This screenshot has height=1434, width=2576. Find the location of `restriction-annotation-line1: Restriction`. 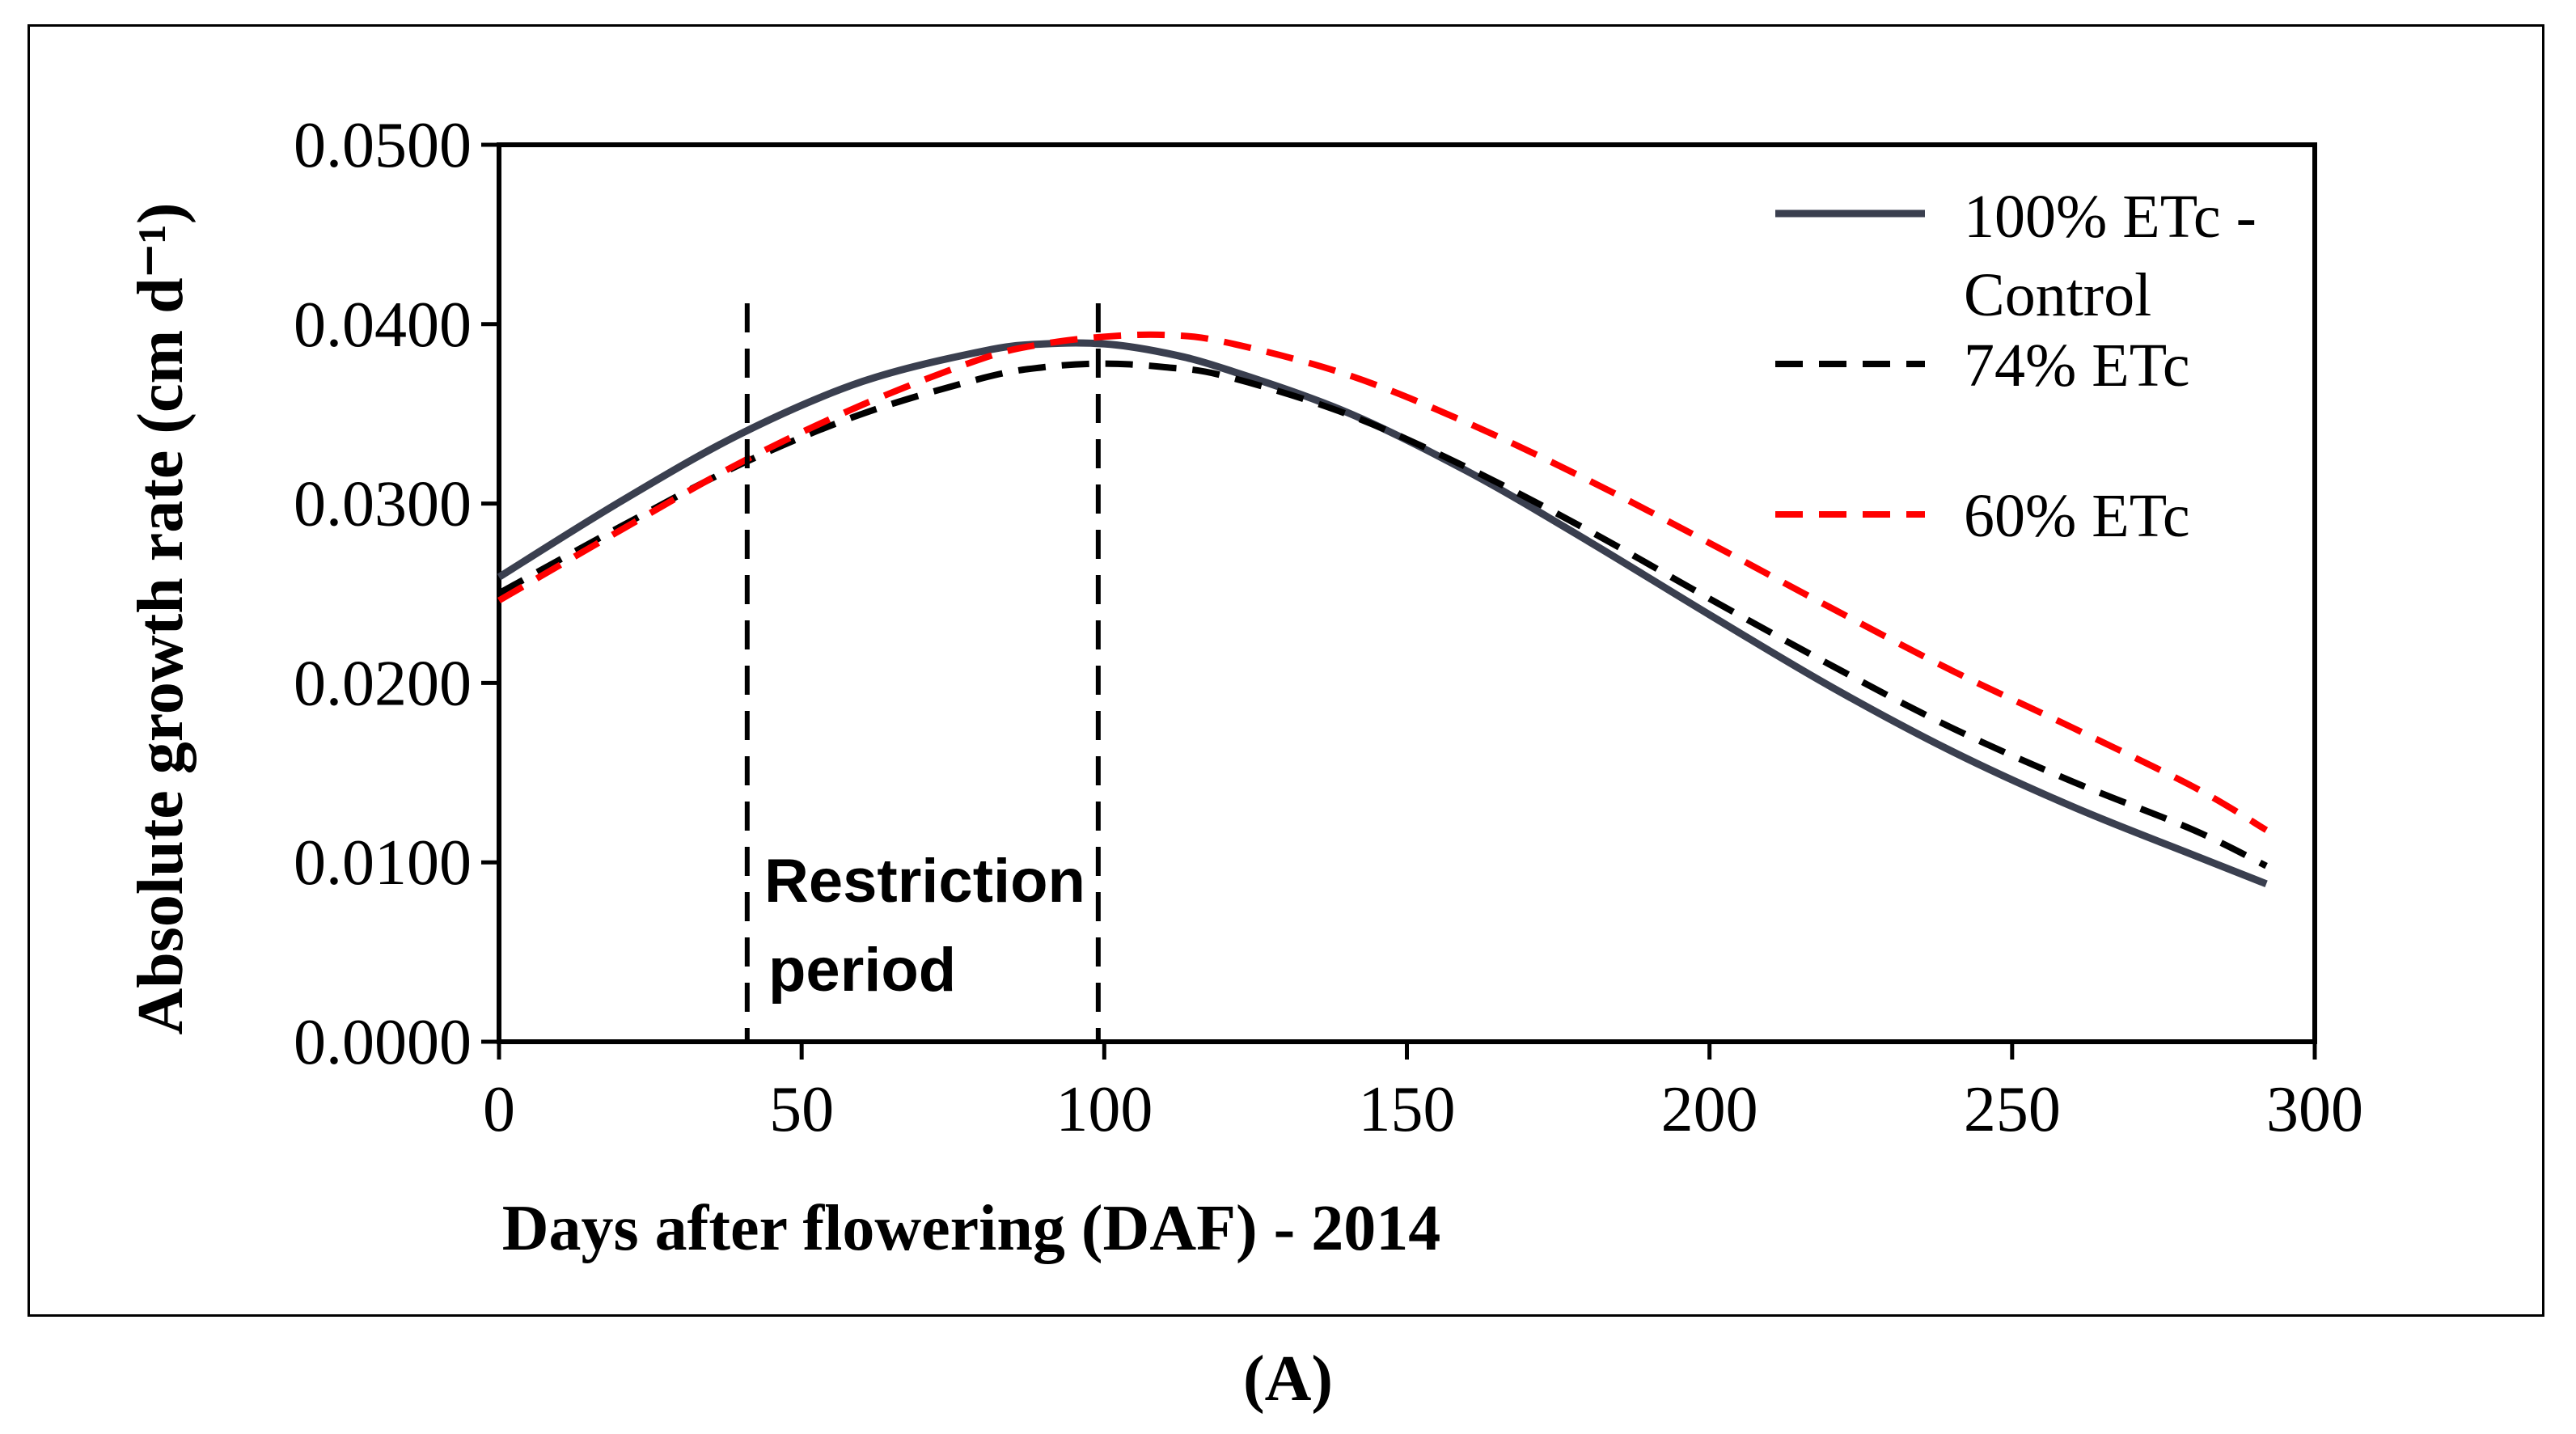

restriction-annotation-line1: Restriction is located at coordinates (925, 881).